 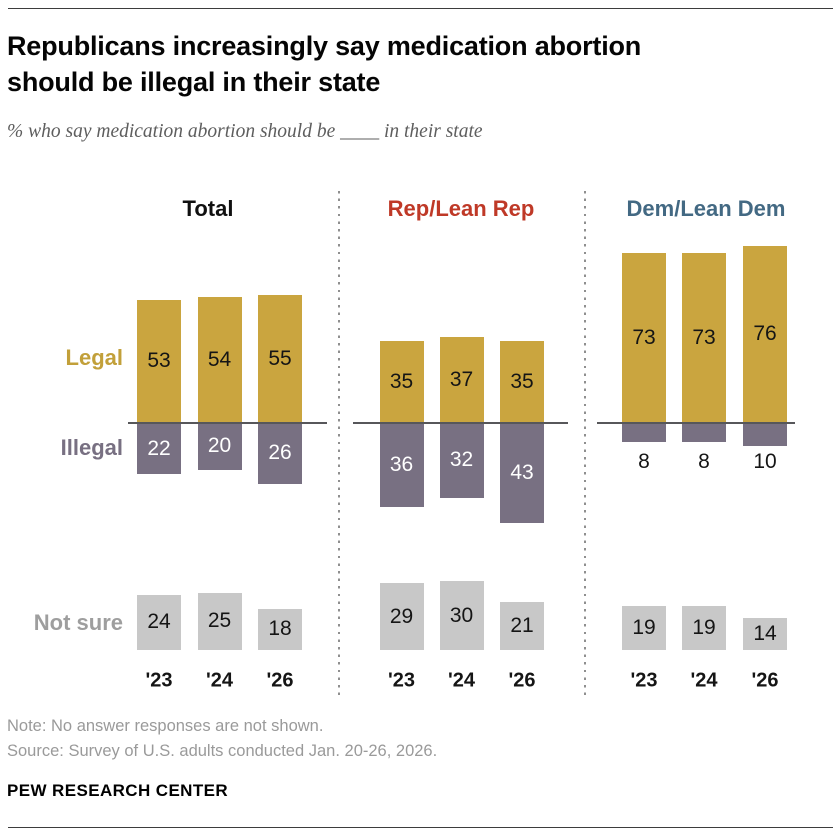 What do you see at coordinates (118, 790) in the screenshot?
I see `pew-brand: PEW RESEARCH CENTER` at bounding box center [118, 790].